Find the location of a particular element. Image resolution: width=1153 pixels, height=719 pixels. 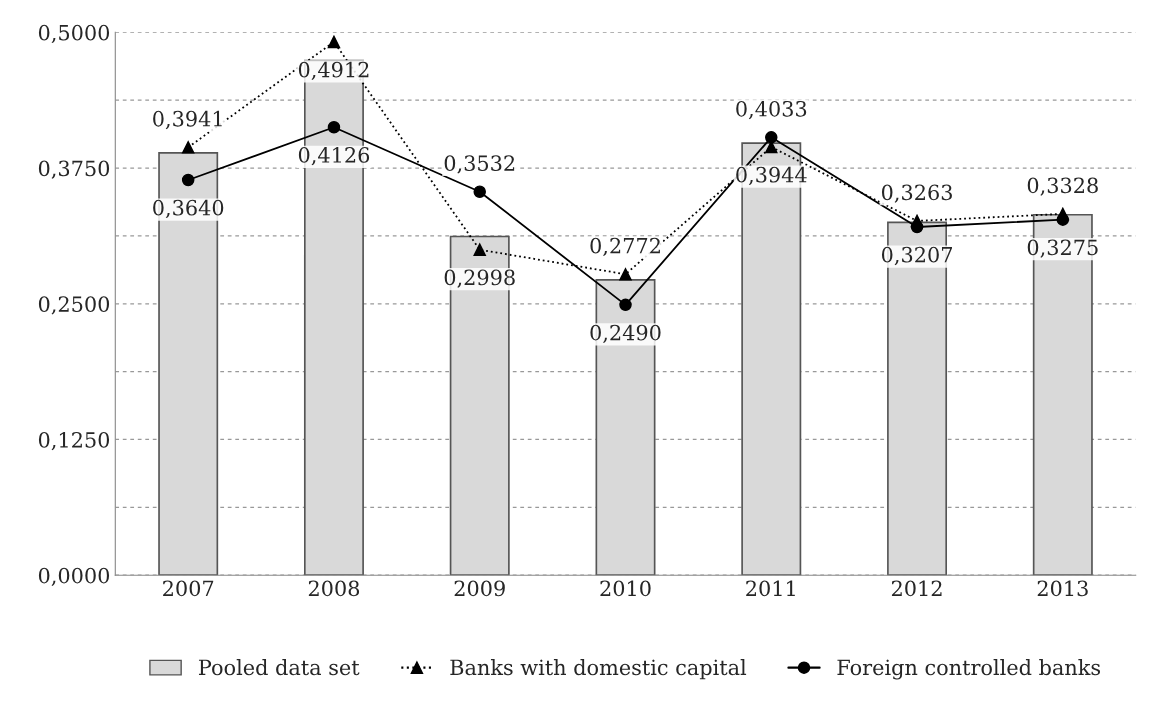

data-label: 0,3532 is located at coordinates (479, 164).